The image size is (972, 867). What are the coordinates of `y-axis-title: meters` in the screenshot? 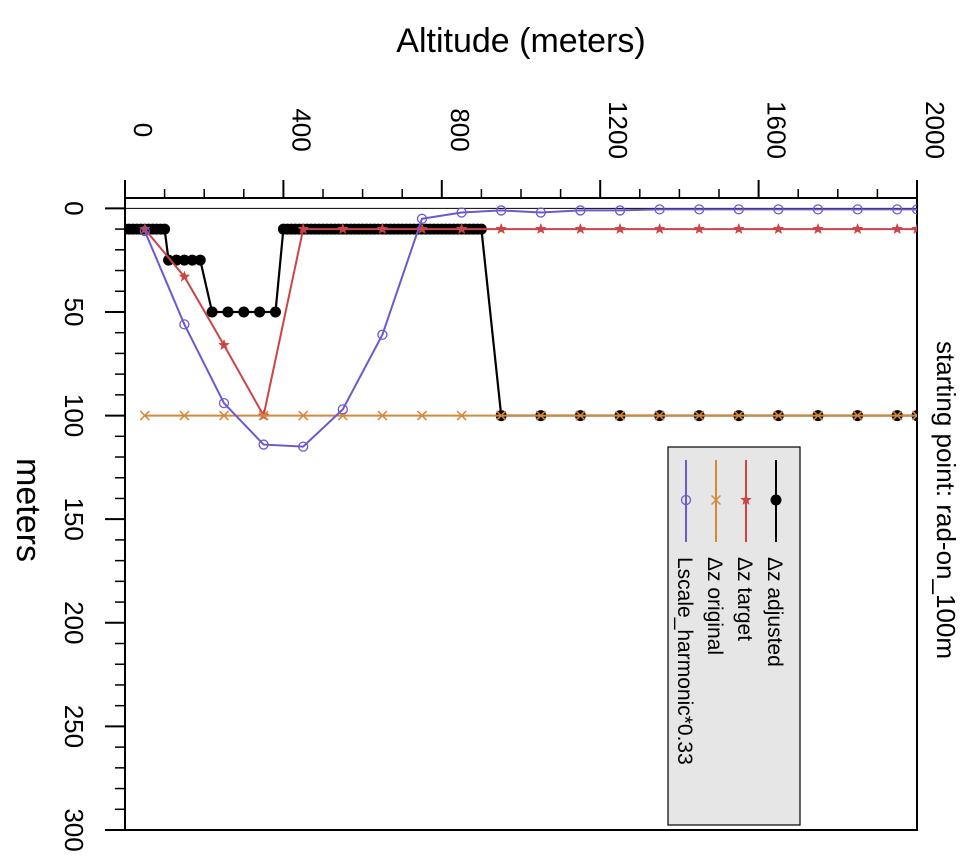 It's located at (28, 510).